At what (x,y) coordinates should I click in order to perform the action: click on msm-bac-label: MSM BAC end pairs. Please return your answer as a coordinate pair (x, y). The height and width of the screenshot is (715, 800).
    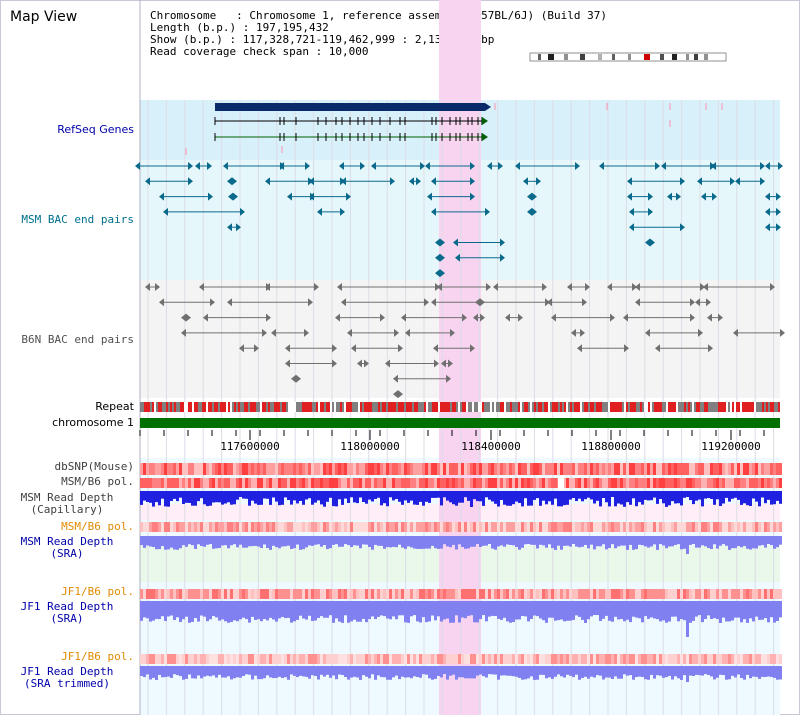
    Looking at the image, I should click on (77, 219).